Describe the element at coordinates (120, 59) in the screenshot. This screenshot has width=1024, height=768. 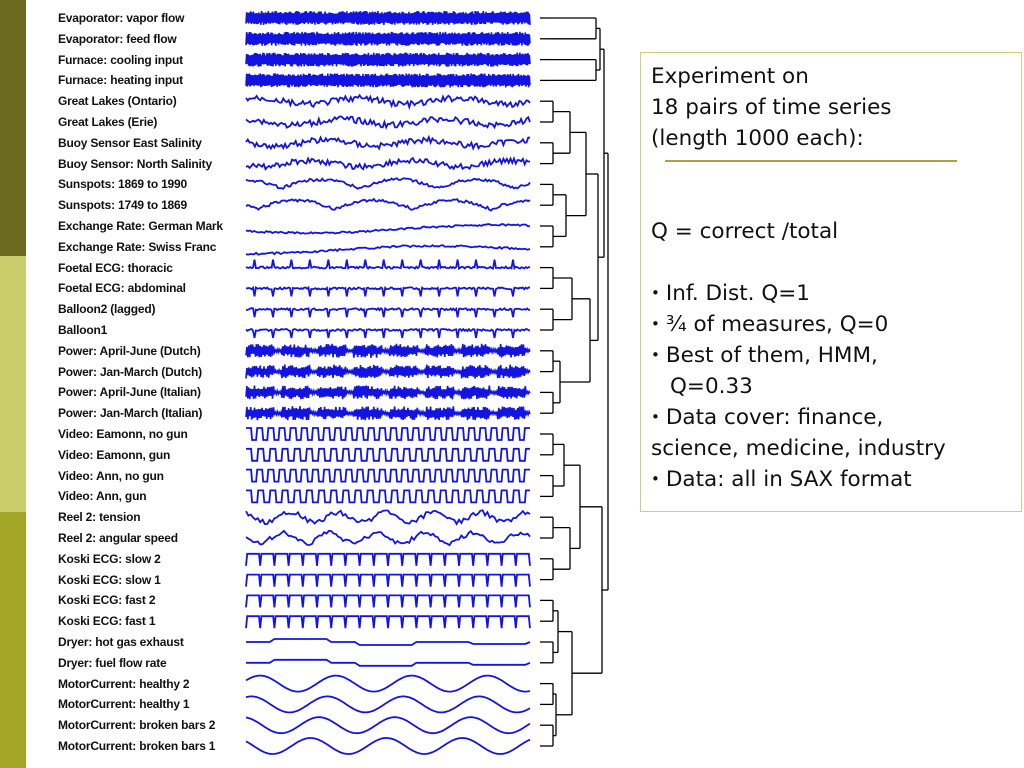
I see `series-label: Furnace: cooling input` at that location.